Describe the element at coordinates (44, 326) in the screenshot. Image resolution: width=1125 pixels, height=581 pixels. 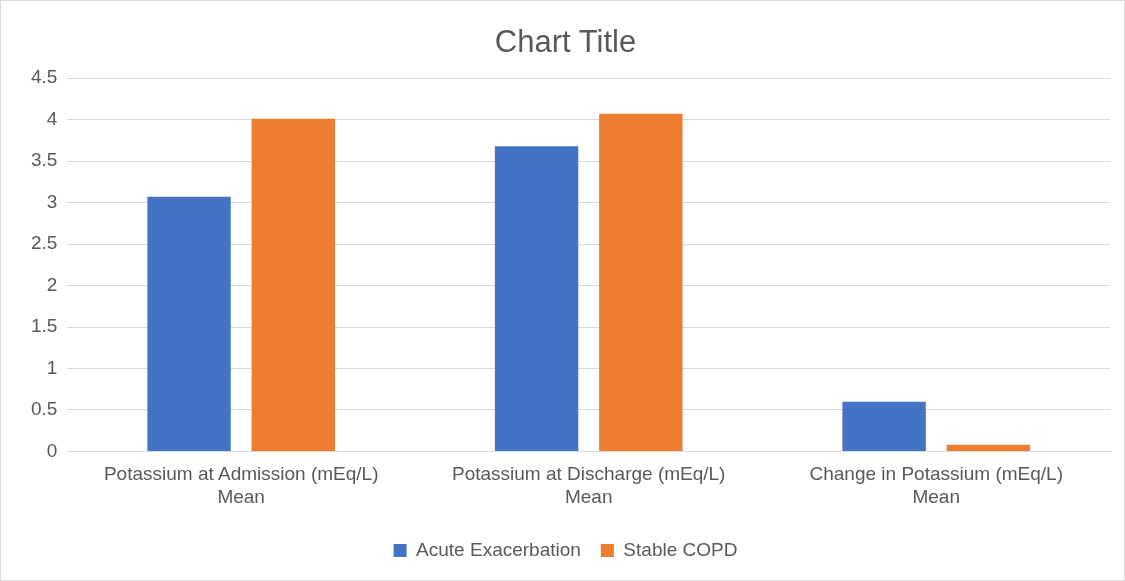
I see `y-tick-label: 1.5` at that location.